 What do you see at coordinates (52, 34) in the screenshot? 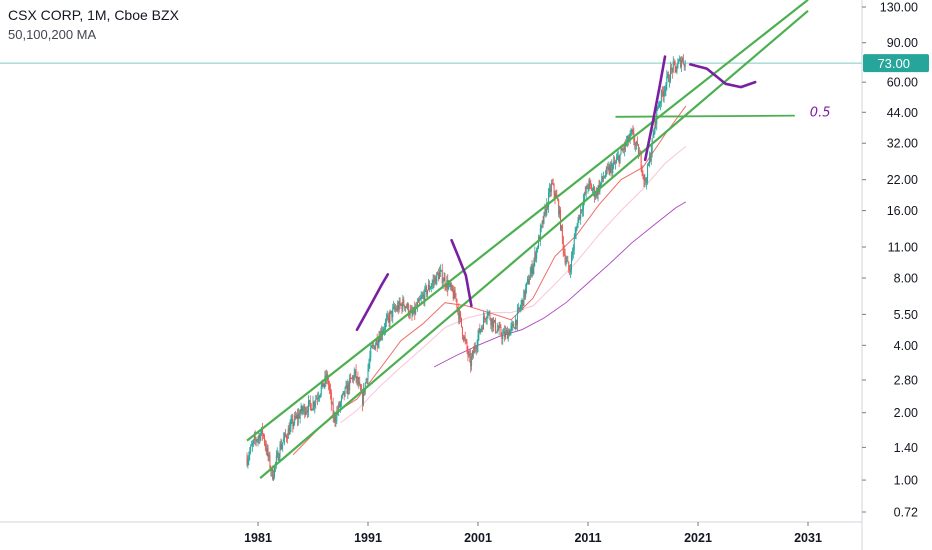
I see `indicator-legend: 50,100,200 MA` at bounding box center [52, 34].